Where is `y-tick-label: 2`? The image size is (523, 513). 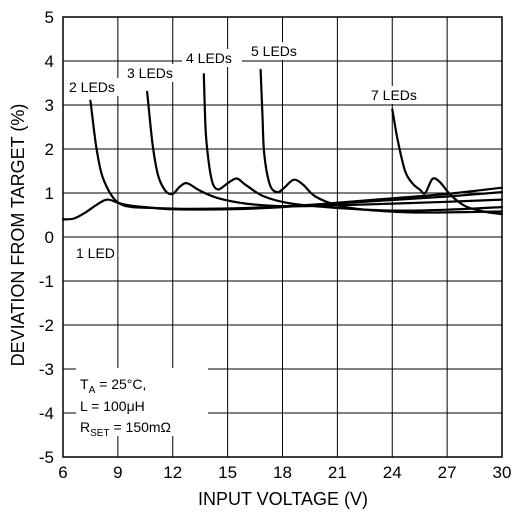 y-tick-label: 2 is located at coordinates (49, 149).